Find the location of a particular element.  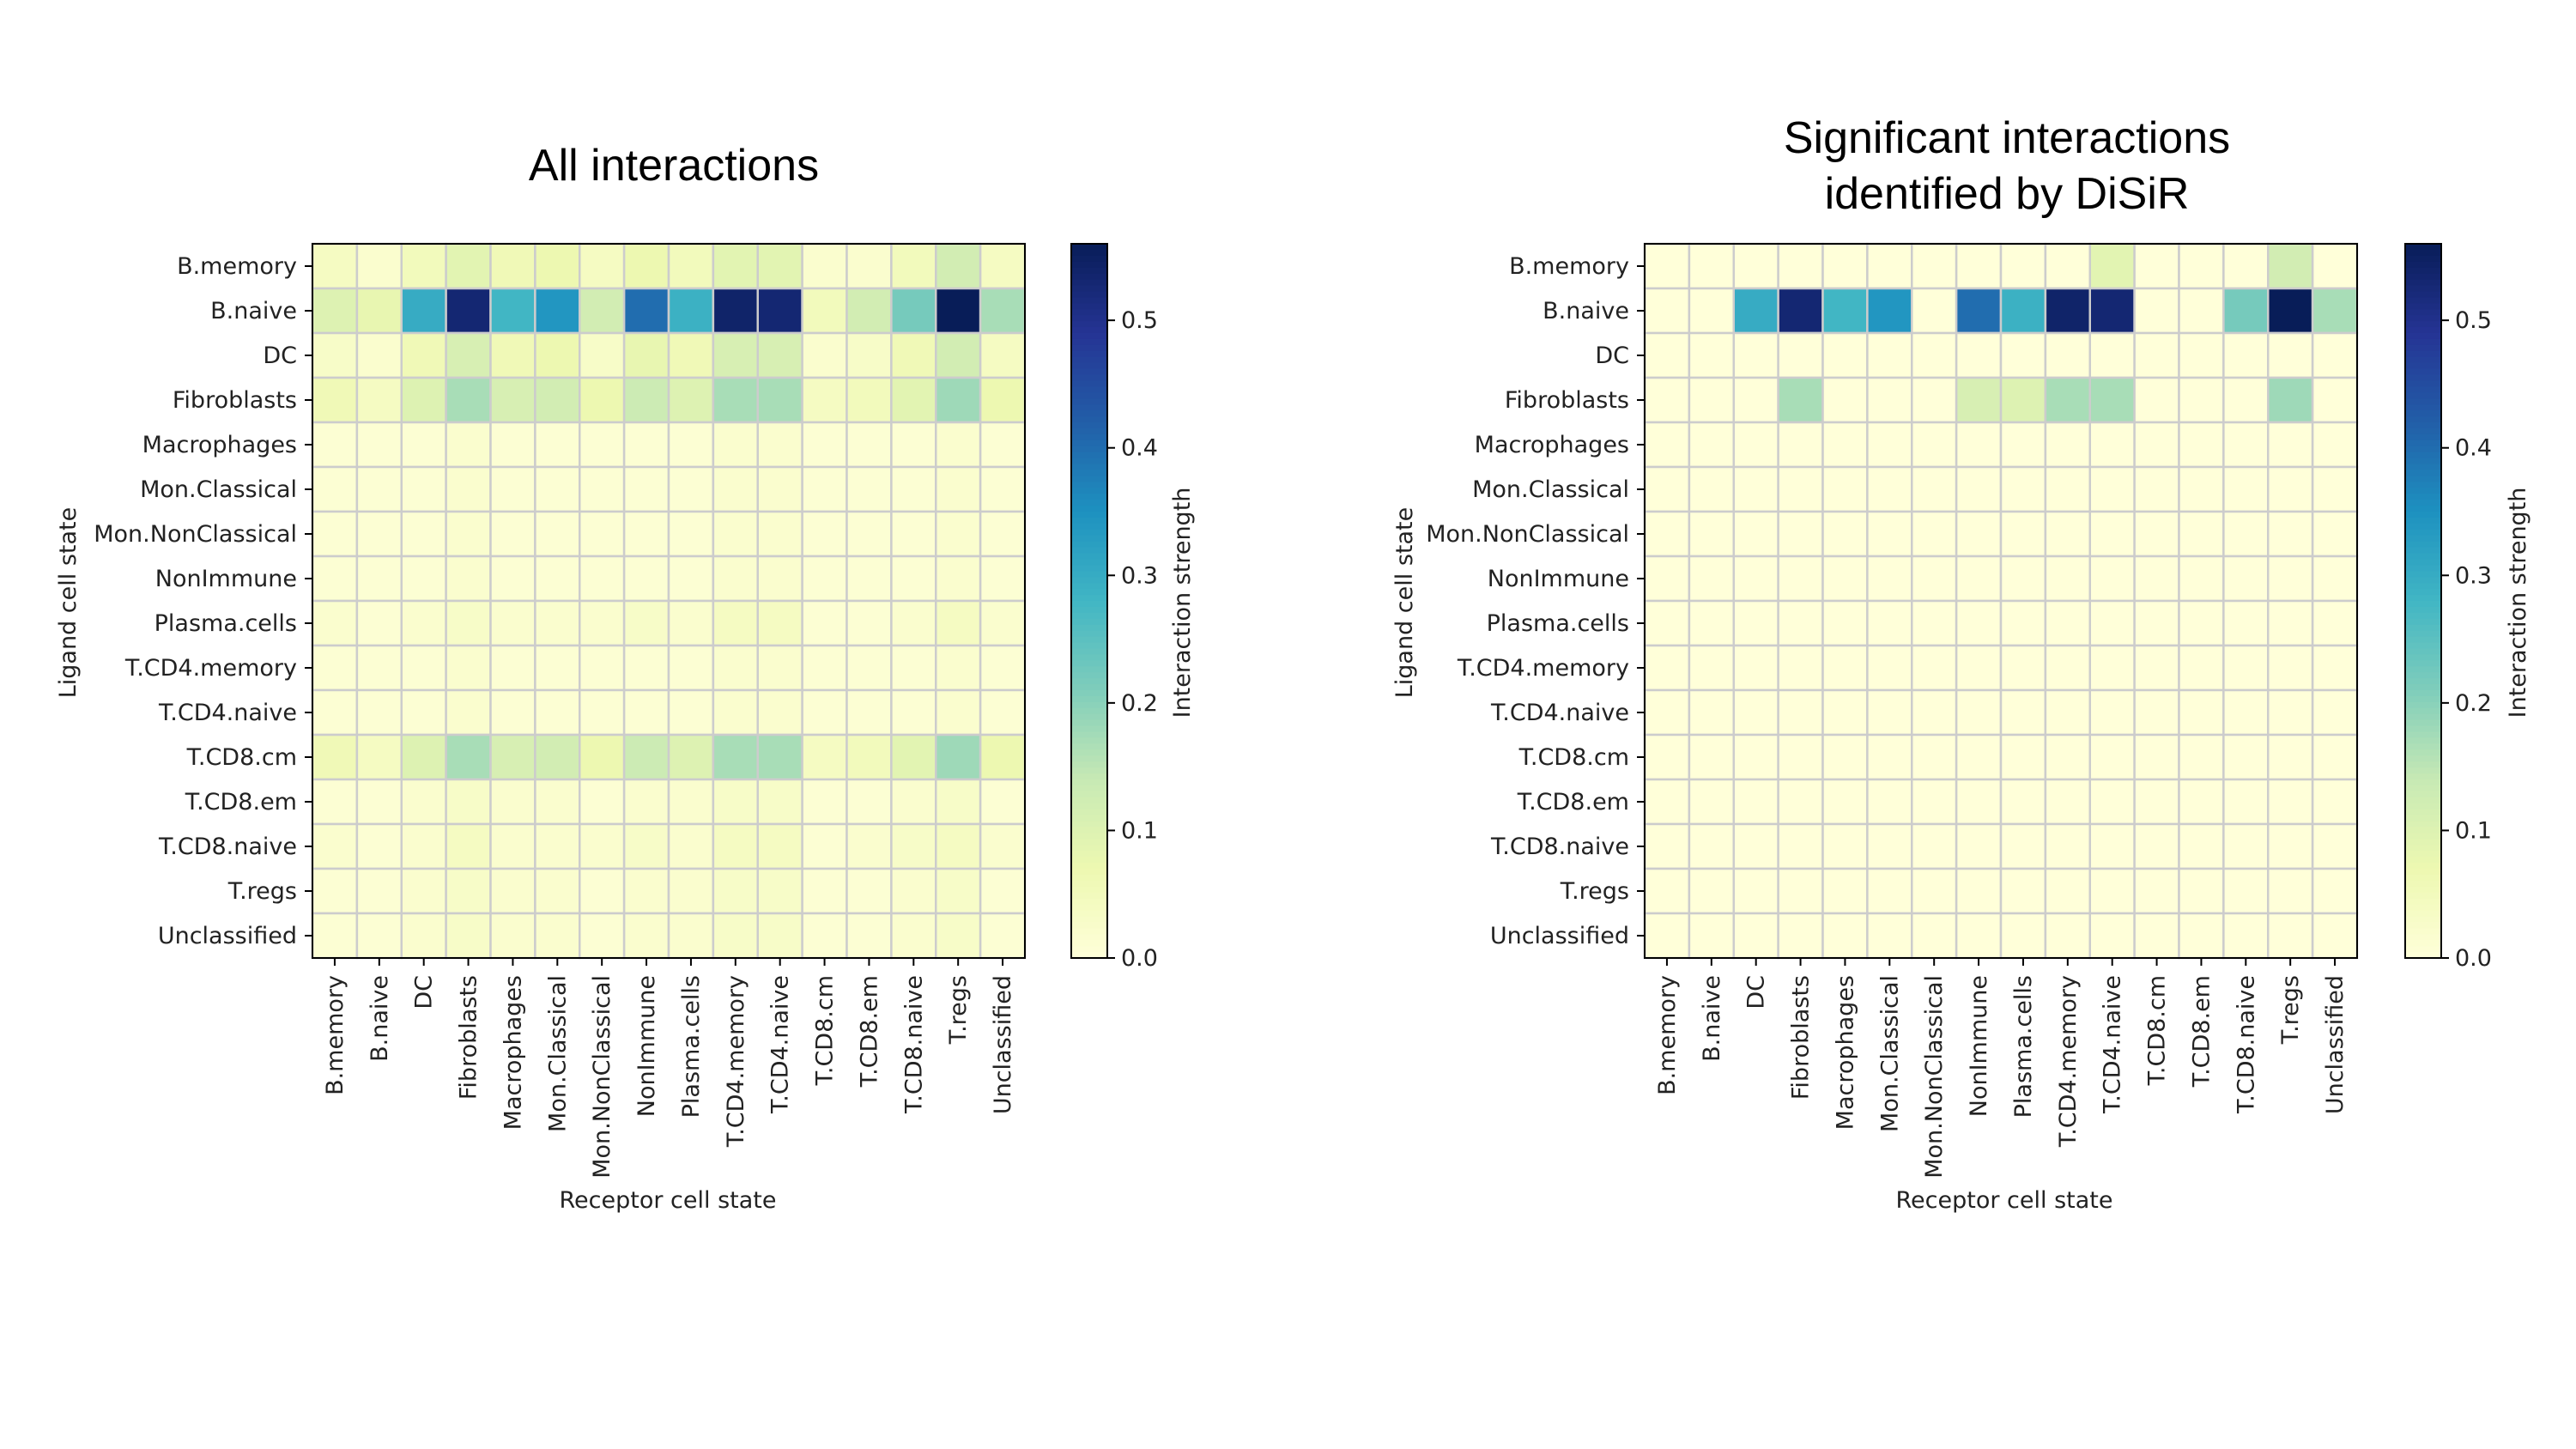

x-tick-label: T.CD8.cm is located at coordinates (825, 1030).